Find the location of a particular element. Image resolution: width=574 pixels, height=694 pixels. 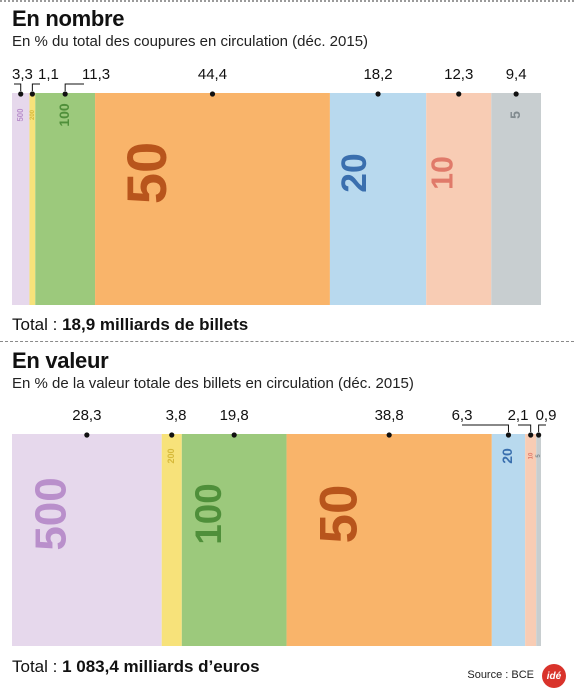

value-label-seg-10: 2,1 is located at coordinates (518, 415).